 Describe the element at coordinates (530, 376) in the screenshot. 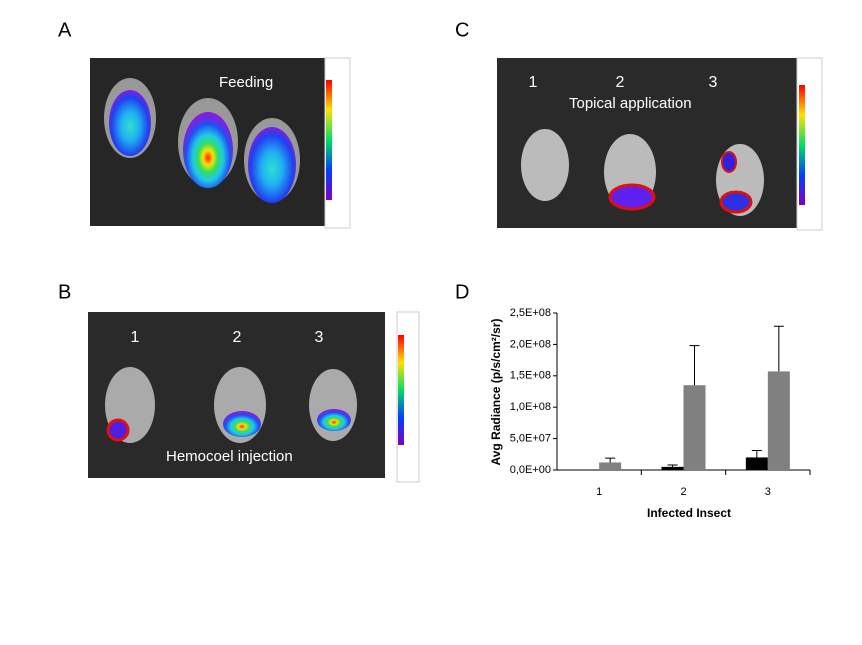

I see `y-tick-label: 1,5E+08` at that location.